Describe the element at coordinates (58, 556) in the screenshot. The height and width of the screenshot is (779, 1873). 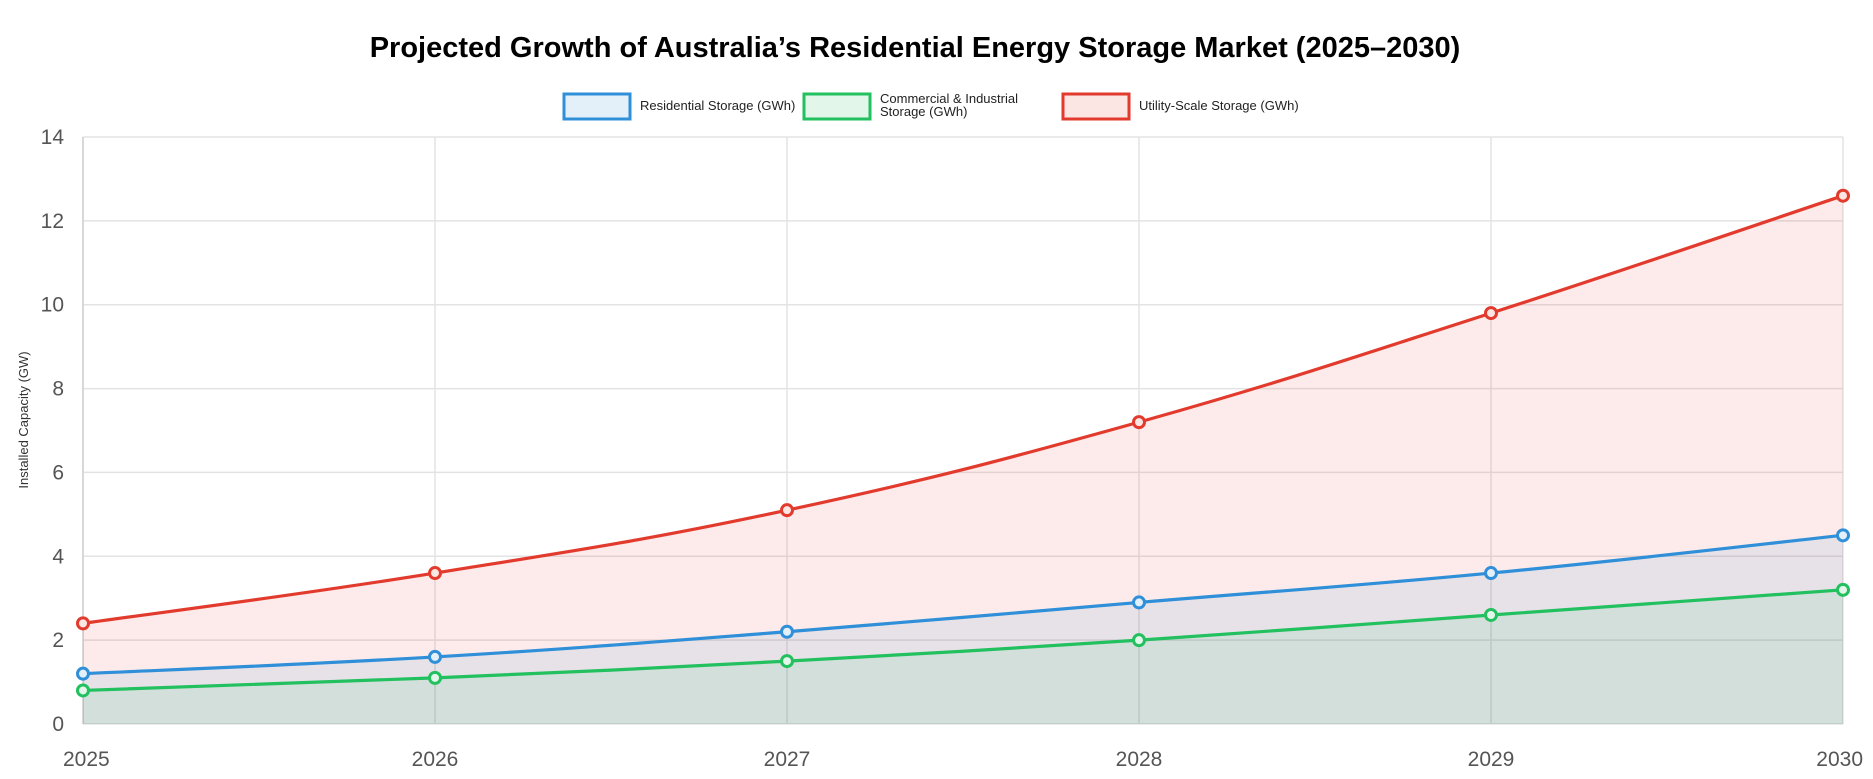
I see `y-tick-label: 4` at that location.